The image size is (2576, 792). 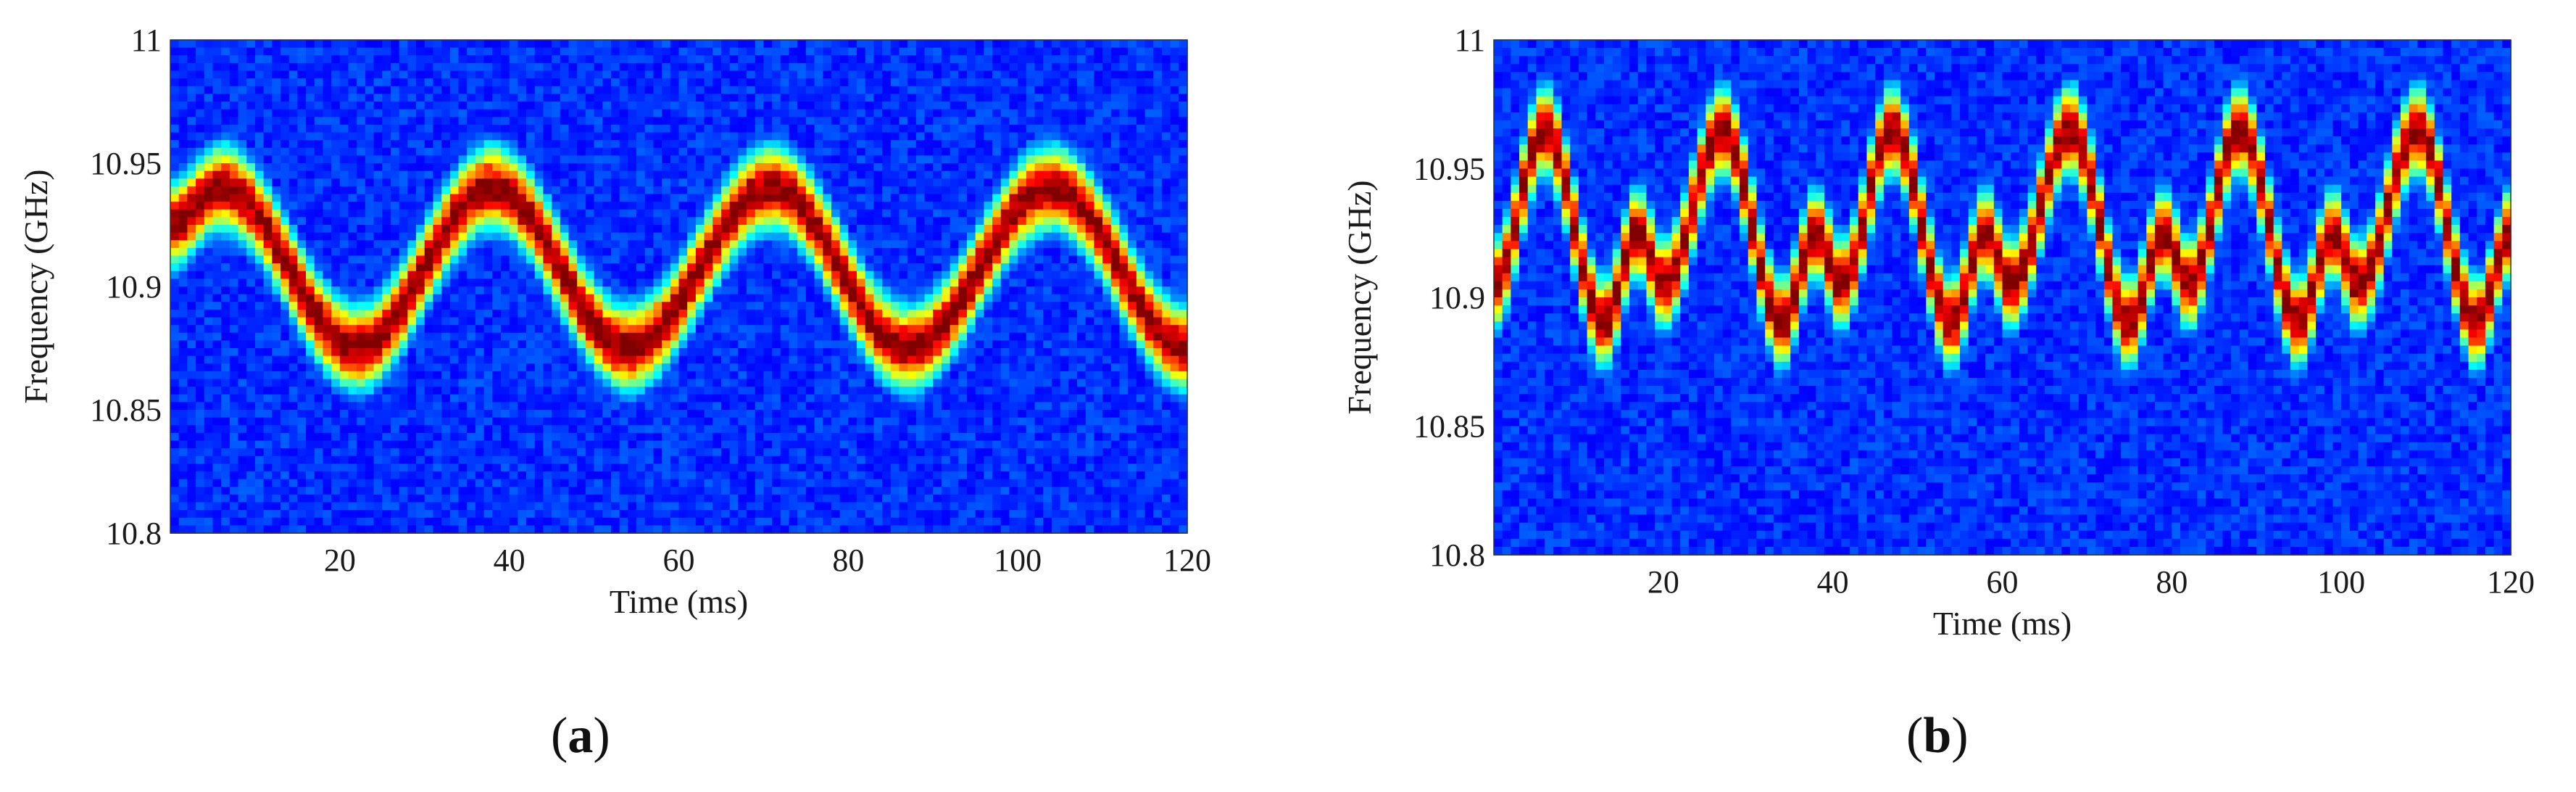 What do you see at coordinates (509, 560) in the screenshot?
I see `chart-a-xtick-label: 40` at bounding box center [509, 560].